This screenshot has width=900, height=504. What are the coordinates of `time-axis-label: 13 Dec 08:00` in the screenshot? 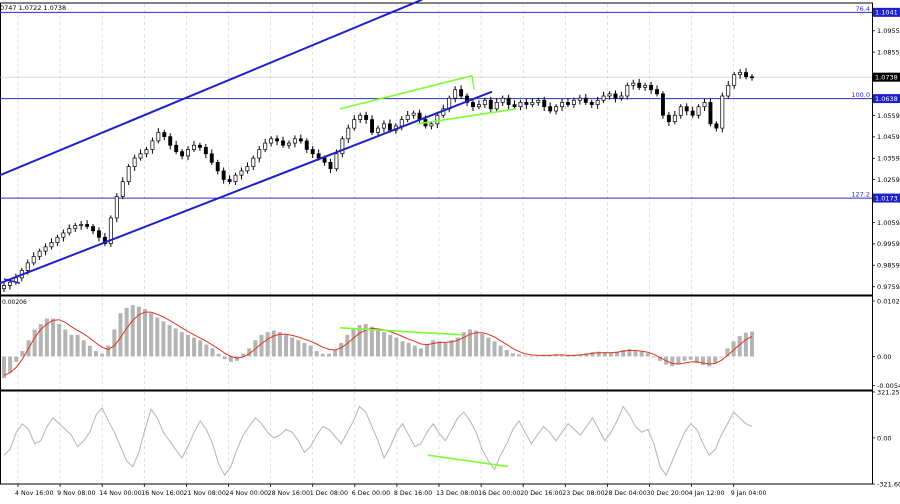 It's located at (457, 493).